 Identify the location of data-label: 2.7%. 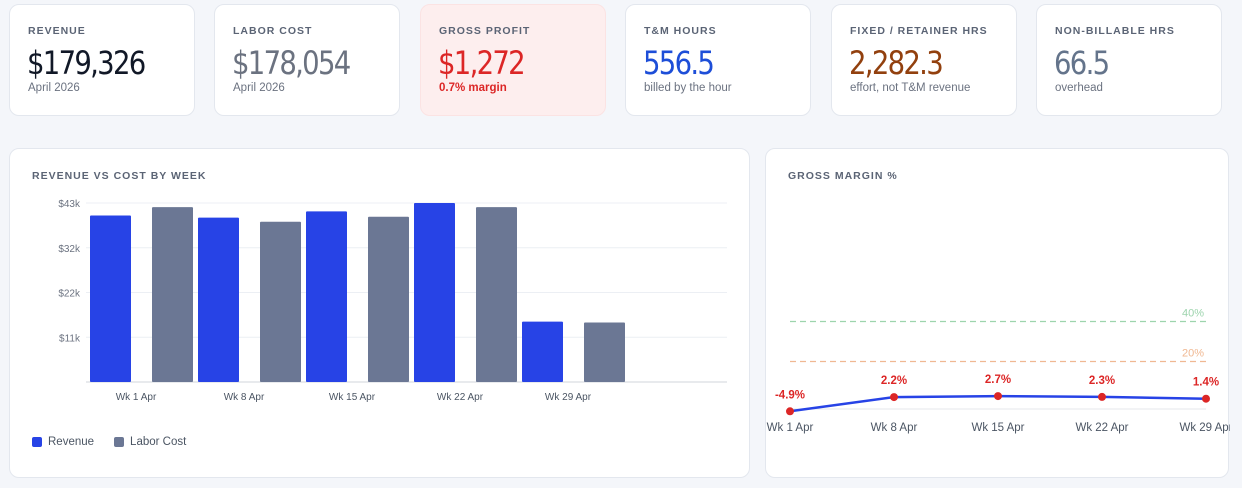
(998, 380).